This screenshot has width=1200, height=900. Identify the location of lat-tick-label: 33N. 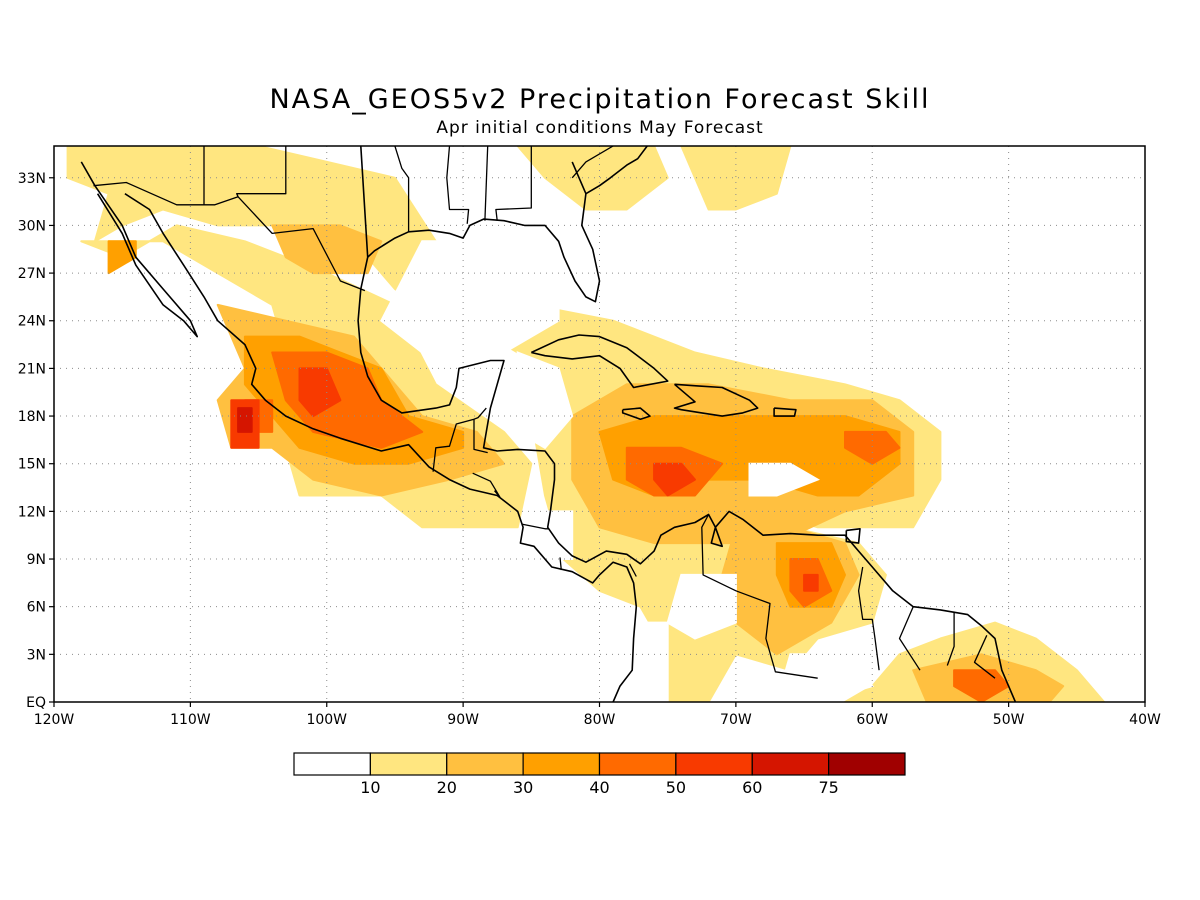
(32, 179).